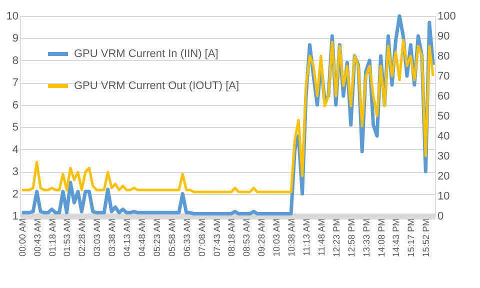  Describe the element at coordinates (22, 237) in the screenshot. I see `x-tick-label: 00:00 AM` at that location.